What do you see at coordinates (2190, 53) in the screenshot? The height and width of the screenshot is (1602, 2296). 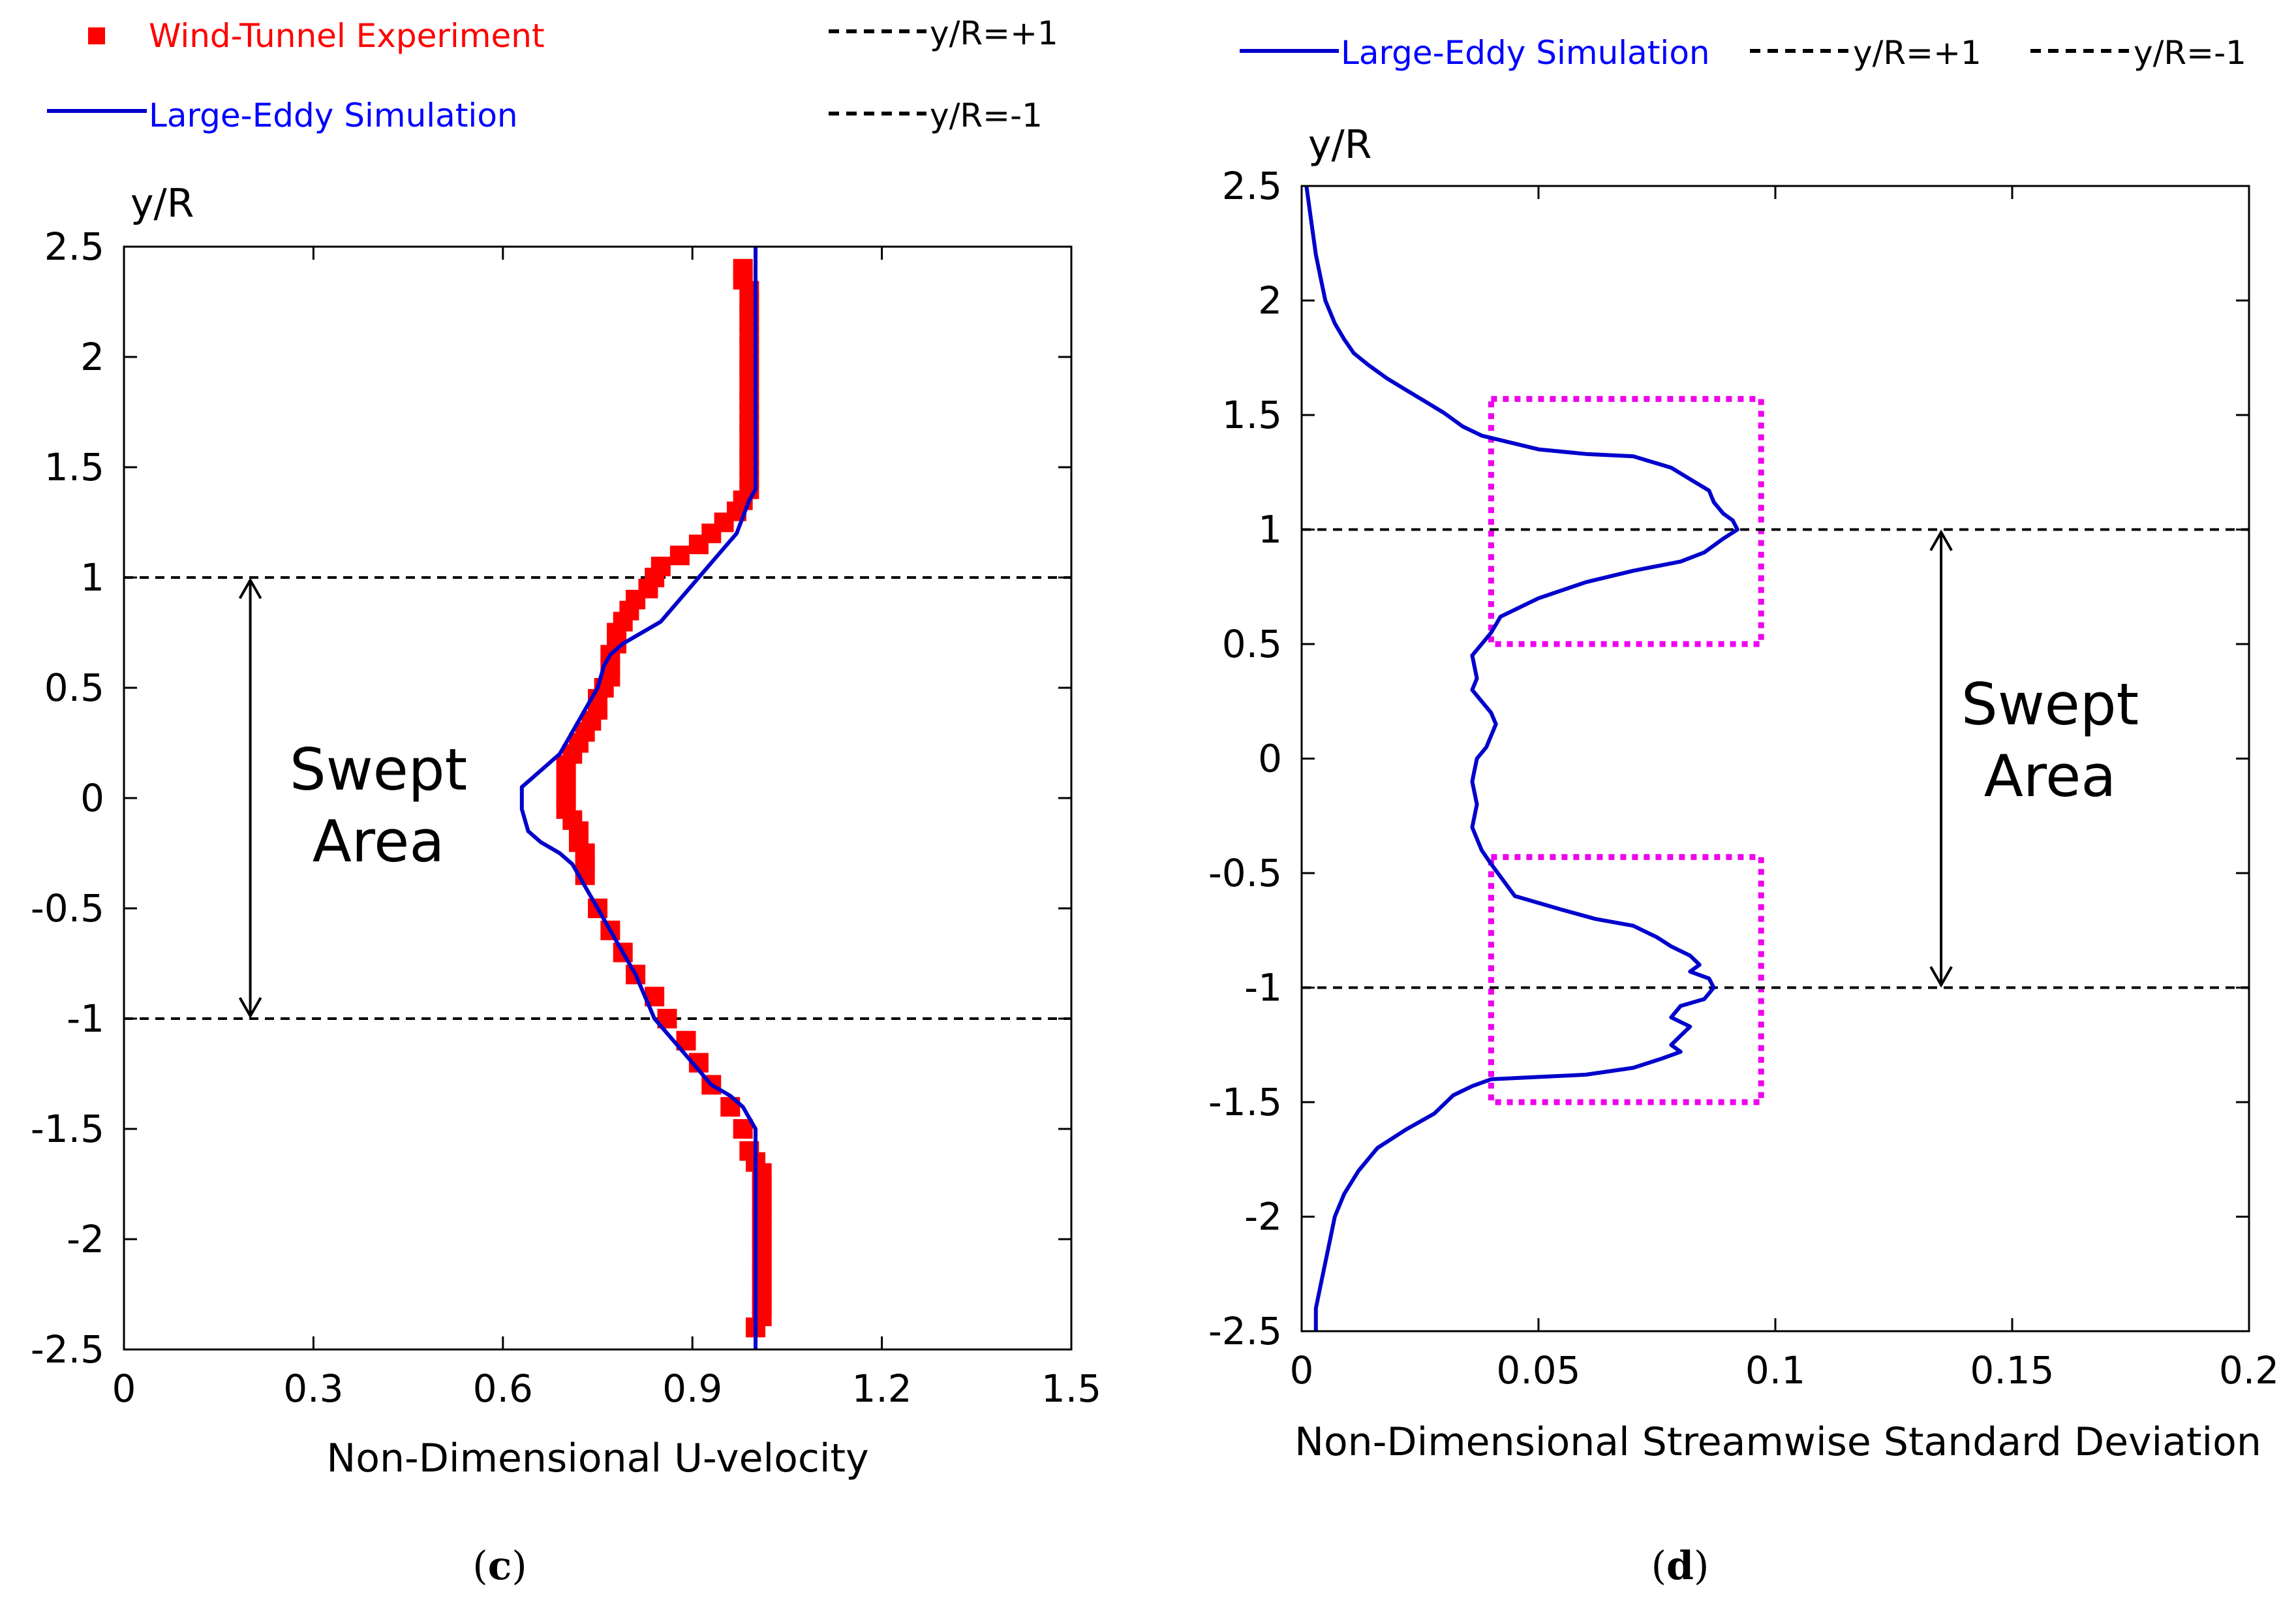 I see `legend-d-lower-label: y/R=-1` at bounding box center [2190, 53].